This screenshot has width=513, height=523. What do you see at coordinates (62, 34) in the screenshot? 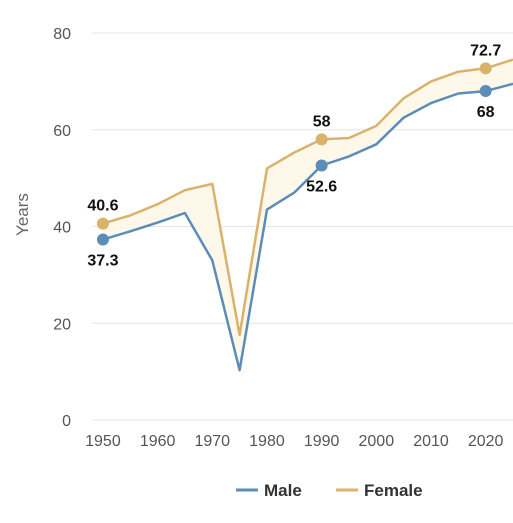
I see `y-tick-label: 80` at bounding box center [62, 34].